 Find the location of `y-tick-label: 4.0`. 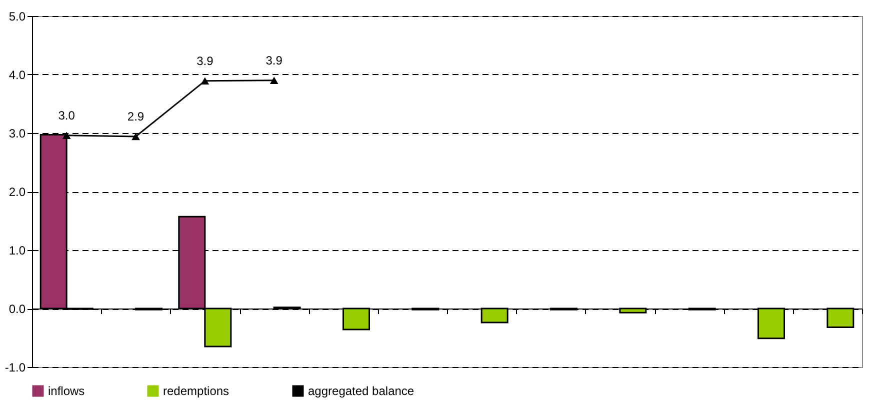

y-tick-label: 4.0 is located at coordinates (17, 75).